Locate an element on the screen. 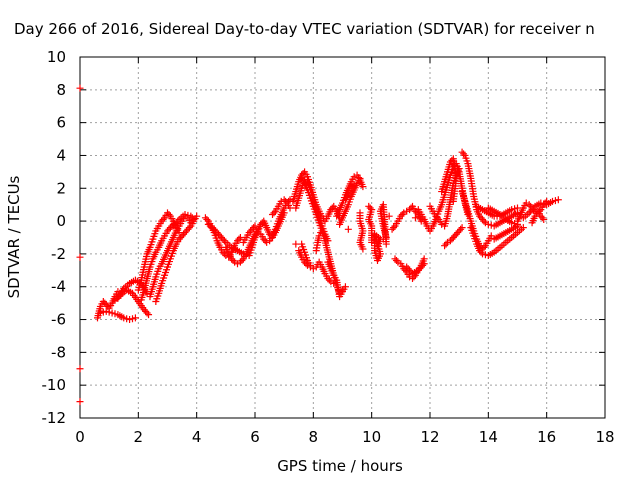 The width and height of the screenshot is (640, 485). x-axis-label: GPS time / hours is located at coordinates (340, 466).